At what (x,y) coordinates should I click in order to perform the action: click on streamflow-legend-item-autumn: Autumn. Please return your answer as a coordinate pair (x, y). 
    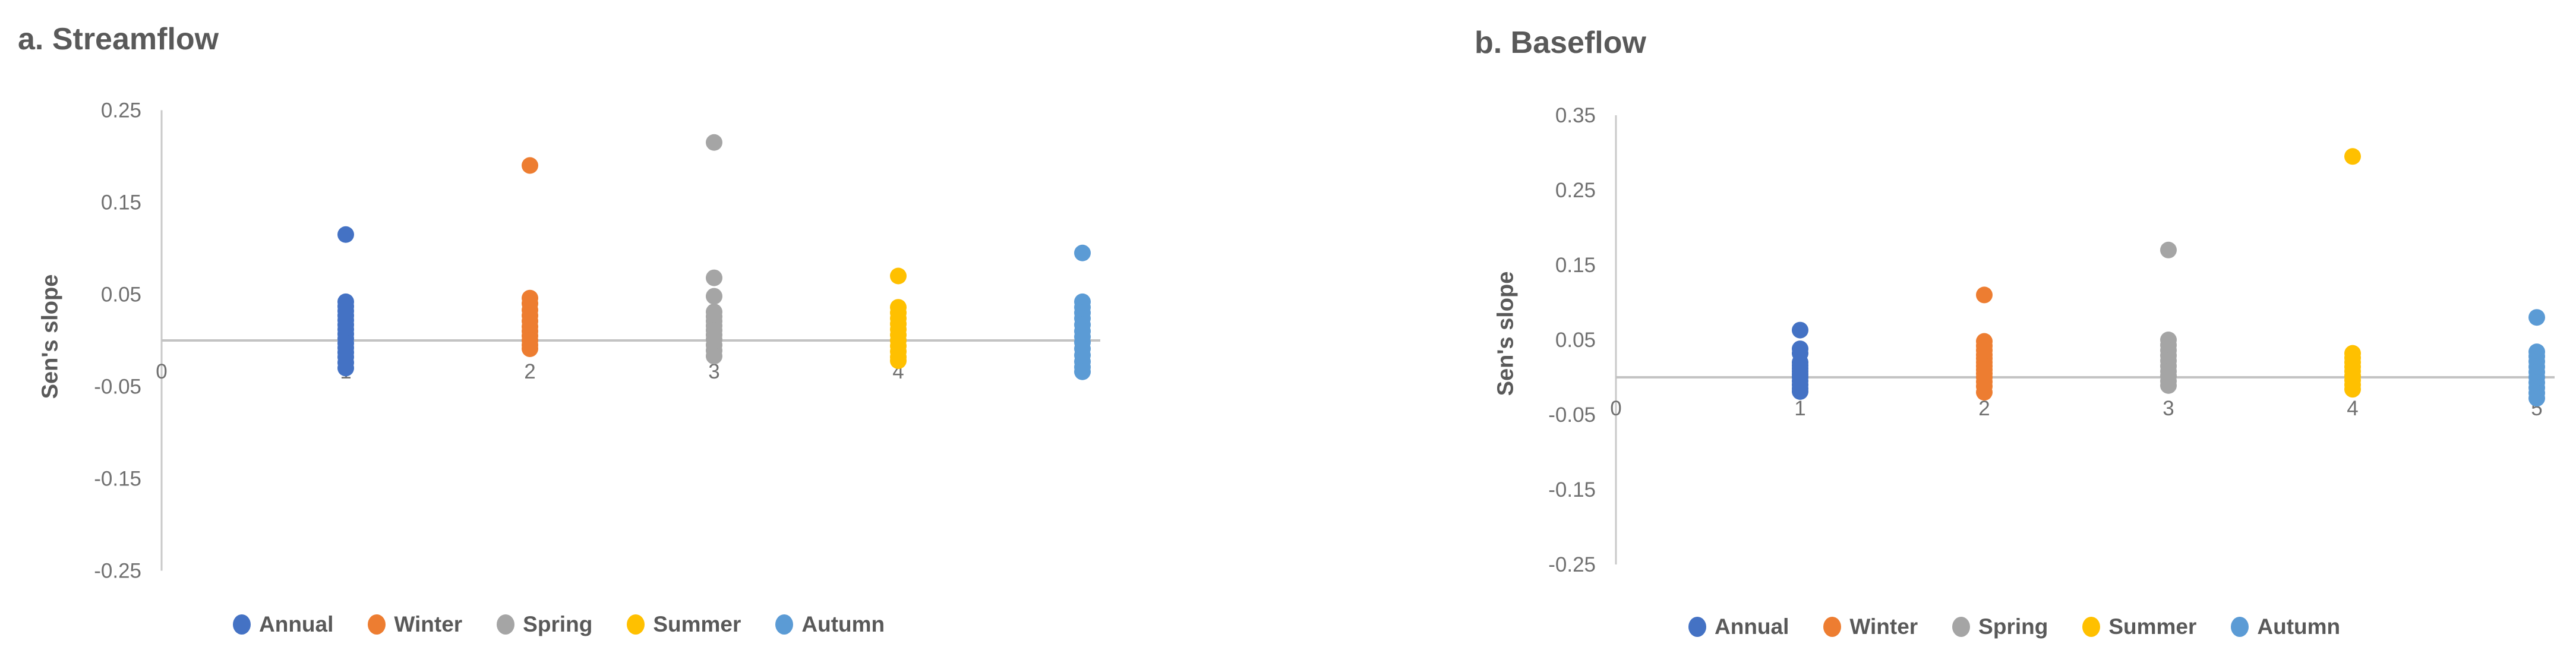
    Looking at the image, I should click on (830, 624).